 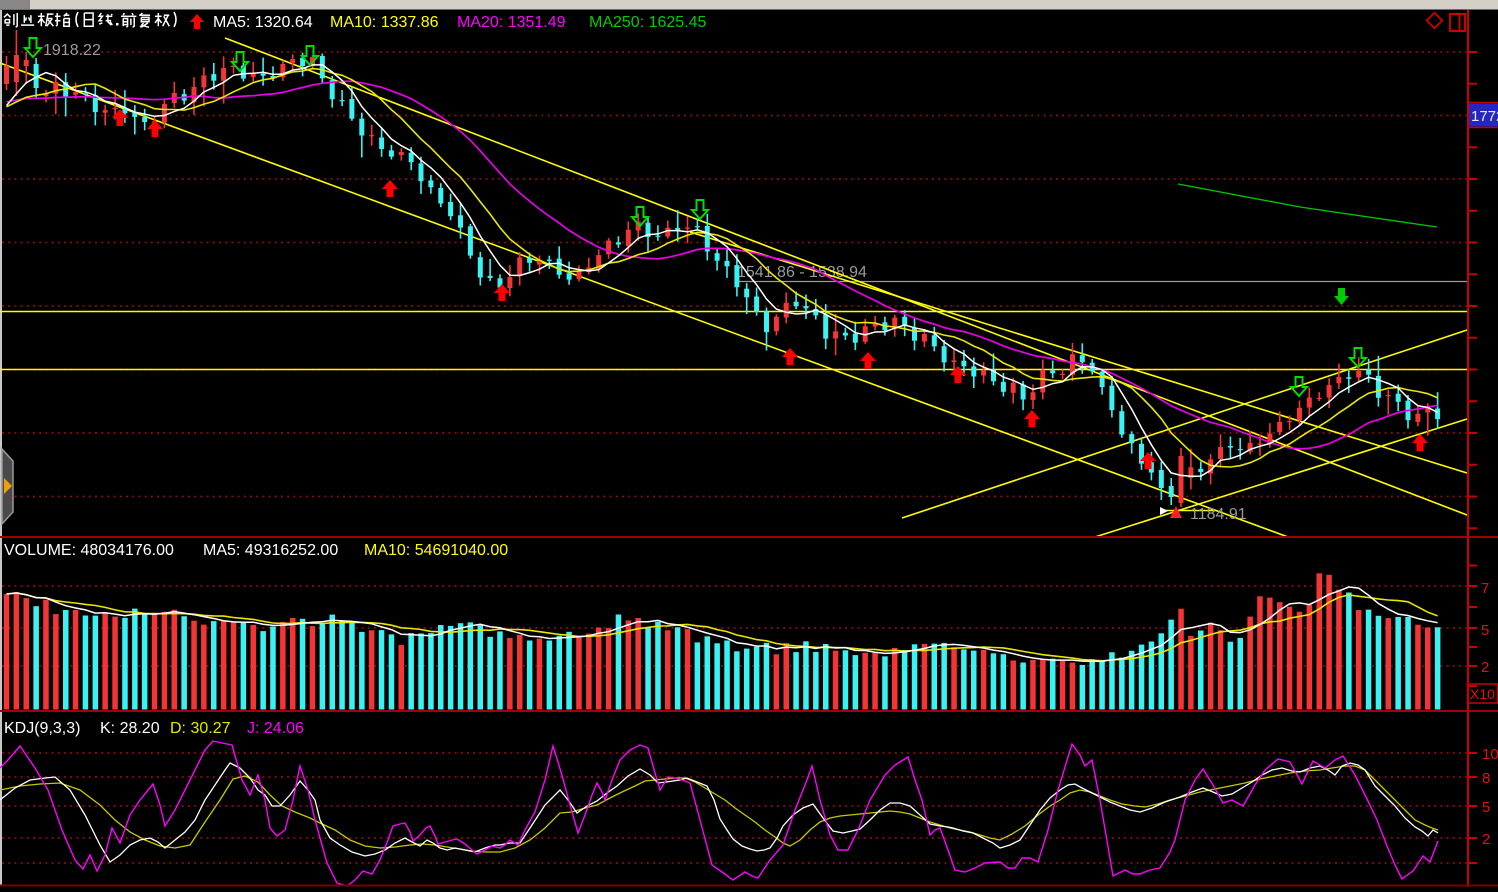 What do you see at coordinates (72, 50) in the screenshot?
I see `svg-text: 1918.22` at bounding box center [72, 50].